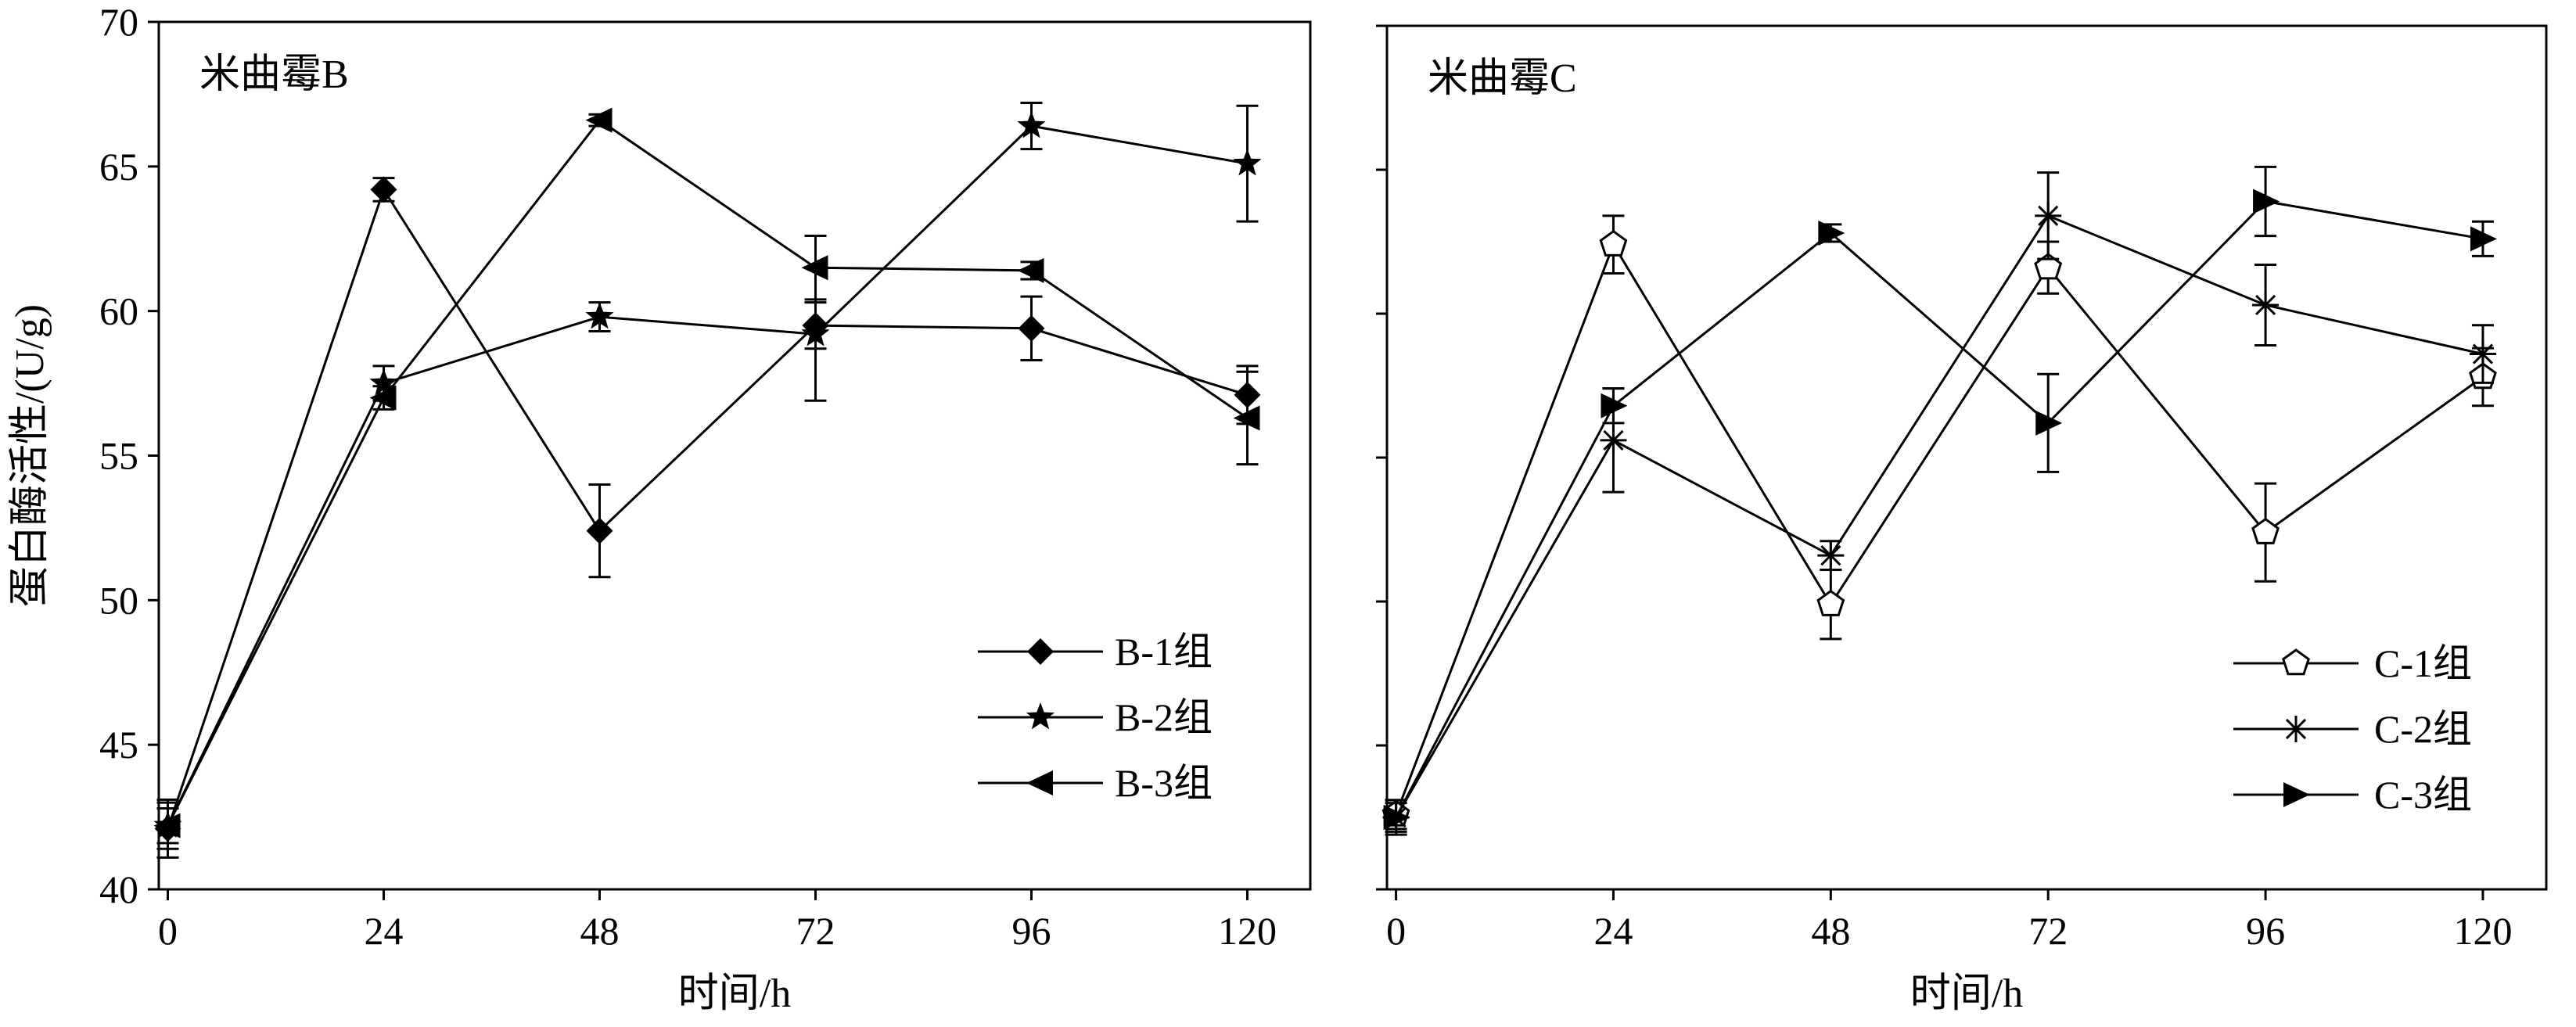 Image resolution: width=2576 pixels, height=1027 pixels. Describe the element at coordinates (118, 745) in the screenshot. I see `y-tick-label: 45` at that location.